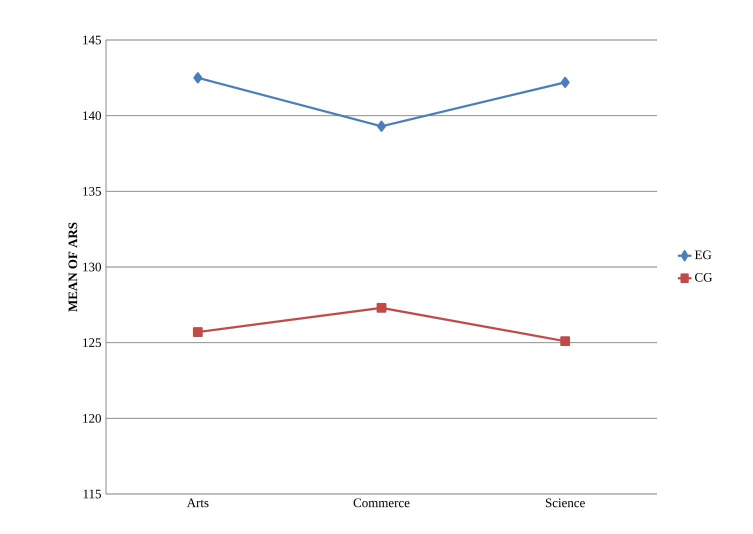 The height and width of the screenshot is (534, 753). Describe the element at coordinates (197, 503) in the screenshot. I see `x-tick-label: Arts` at that location.